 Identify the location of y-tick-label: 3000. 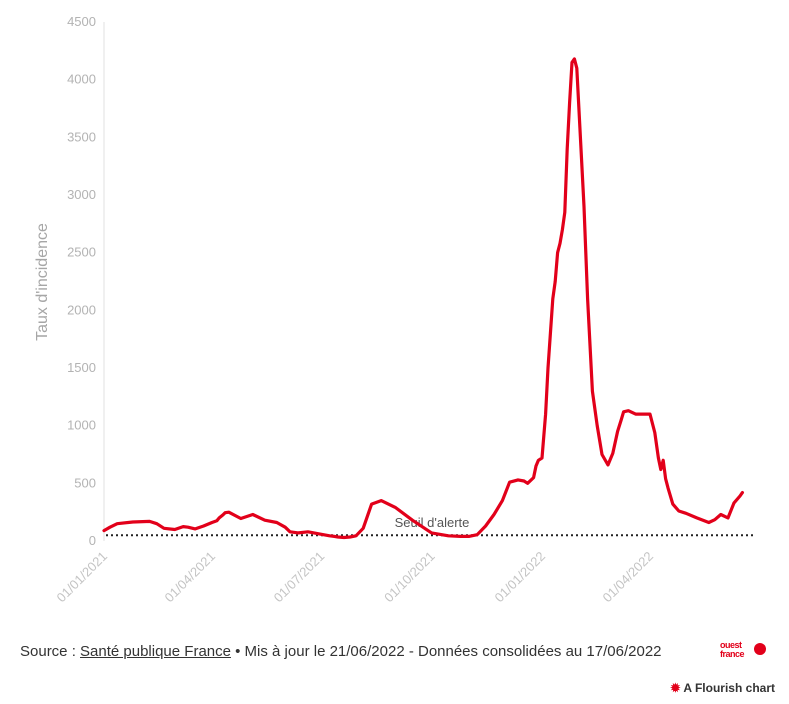
(81, 194).